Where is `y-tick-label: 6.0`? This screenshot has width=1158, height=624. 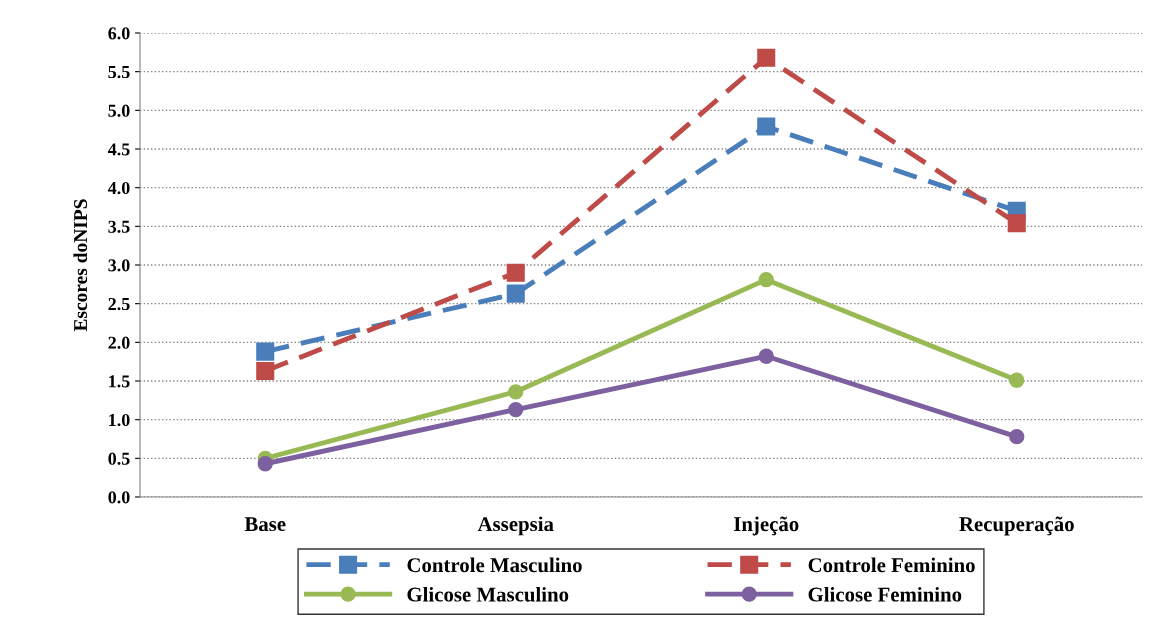
y-tick-label: 6.0 is located at coordinates (119, 33).